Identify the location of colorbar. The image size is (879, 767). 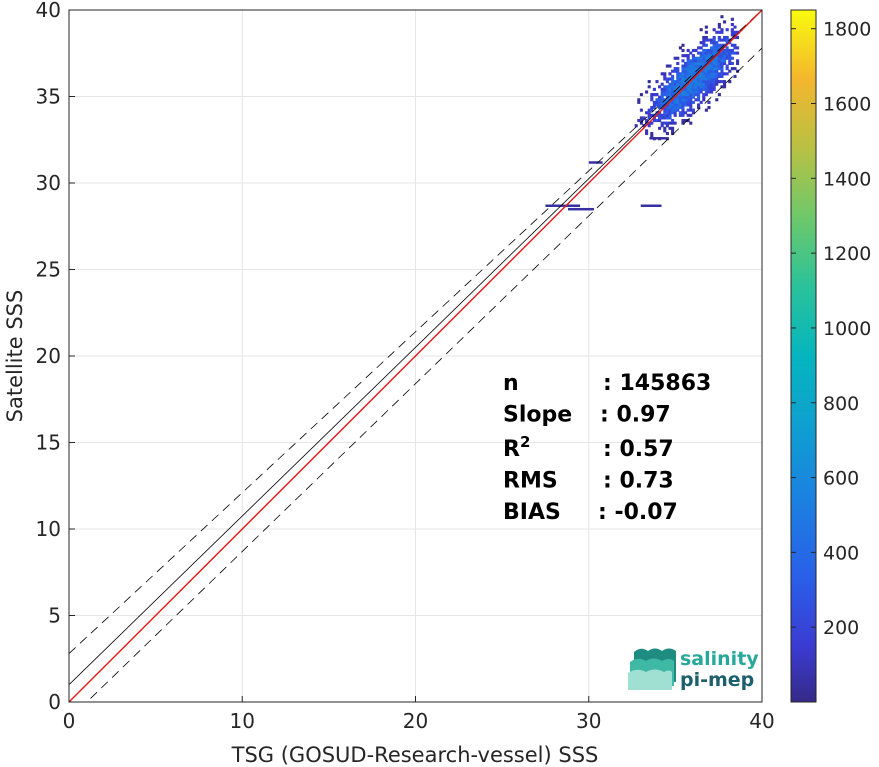
(803, 356).